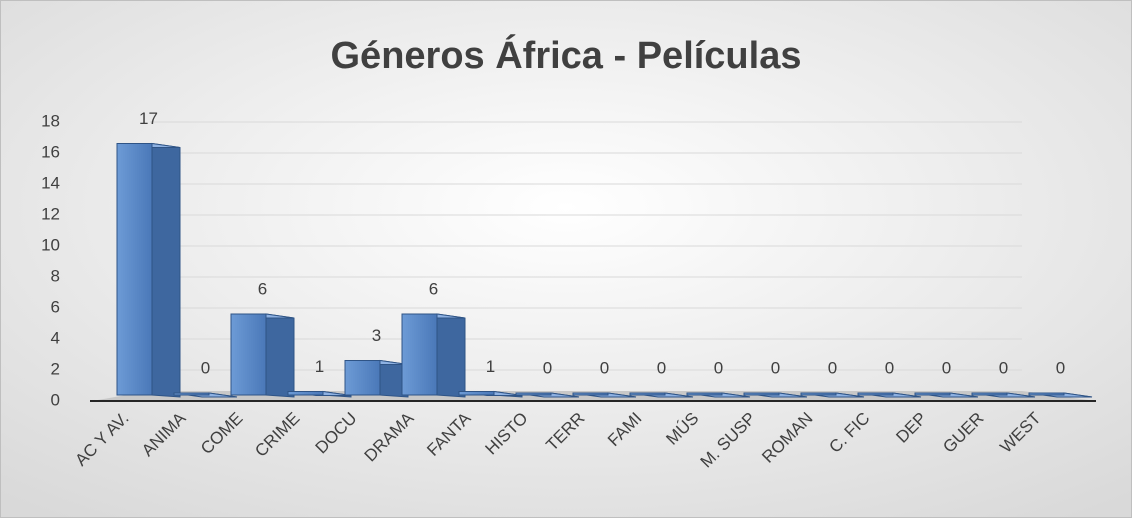 This screenshot has width=1132, height=523. I want to click on data-label: 3, so click(376, 335).